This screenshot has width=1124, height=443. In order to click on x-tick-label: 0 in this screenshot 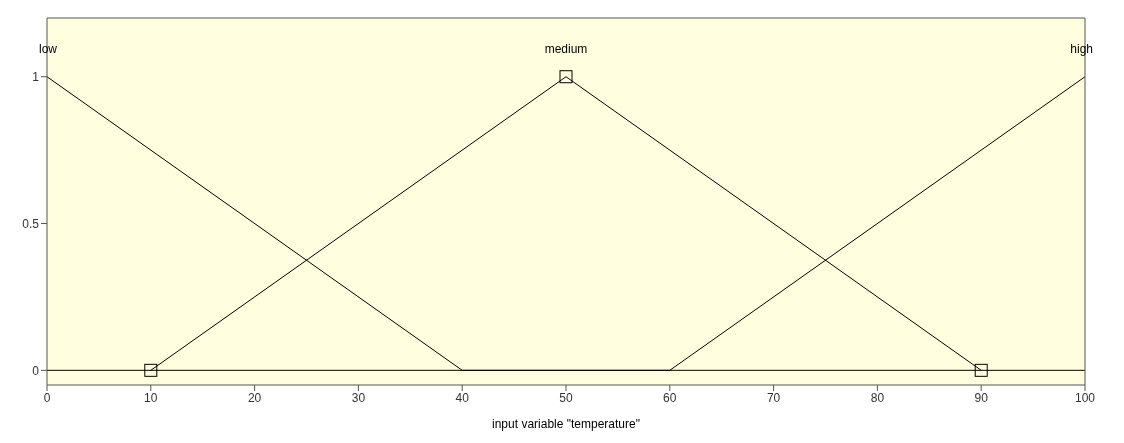, I will do `click(47, 397)`.